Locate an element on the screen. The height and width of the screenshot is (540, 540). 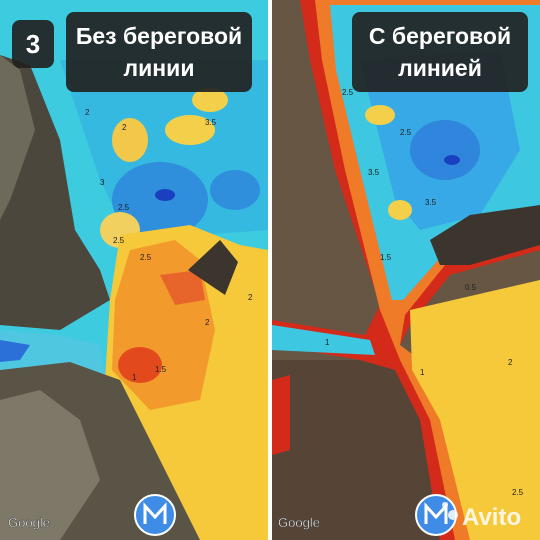
contour-label: 3 is located at coordinates (102, 182).